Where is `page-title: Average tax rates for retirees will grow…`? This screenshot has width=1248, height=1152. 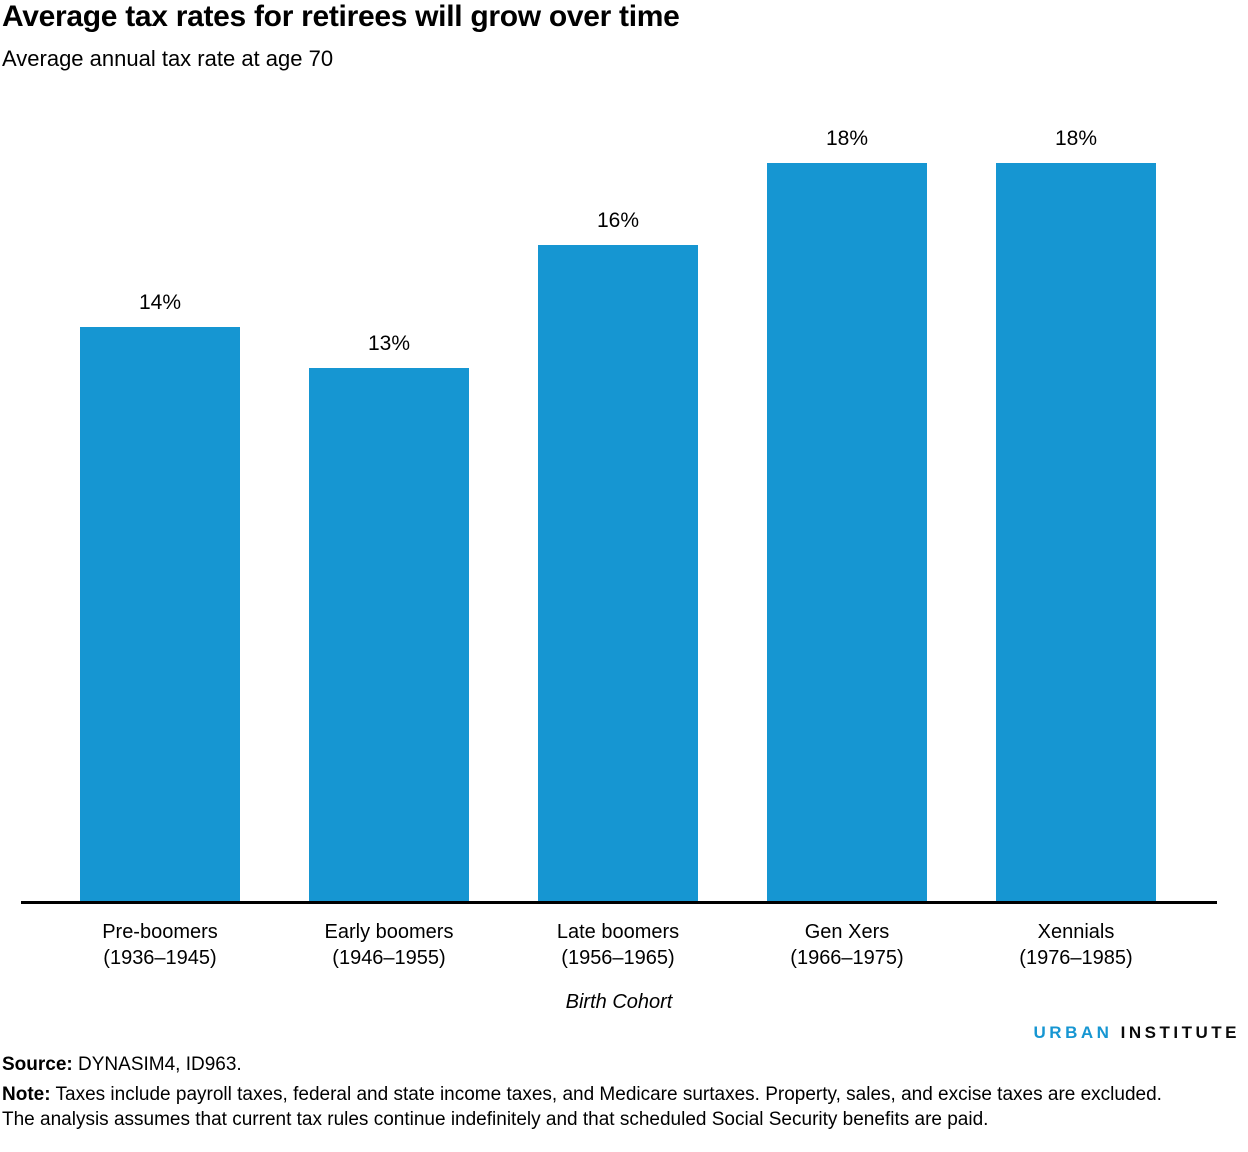
page-title: Average tax rates for retirees will grow… is located at coordinates (341, 16).